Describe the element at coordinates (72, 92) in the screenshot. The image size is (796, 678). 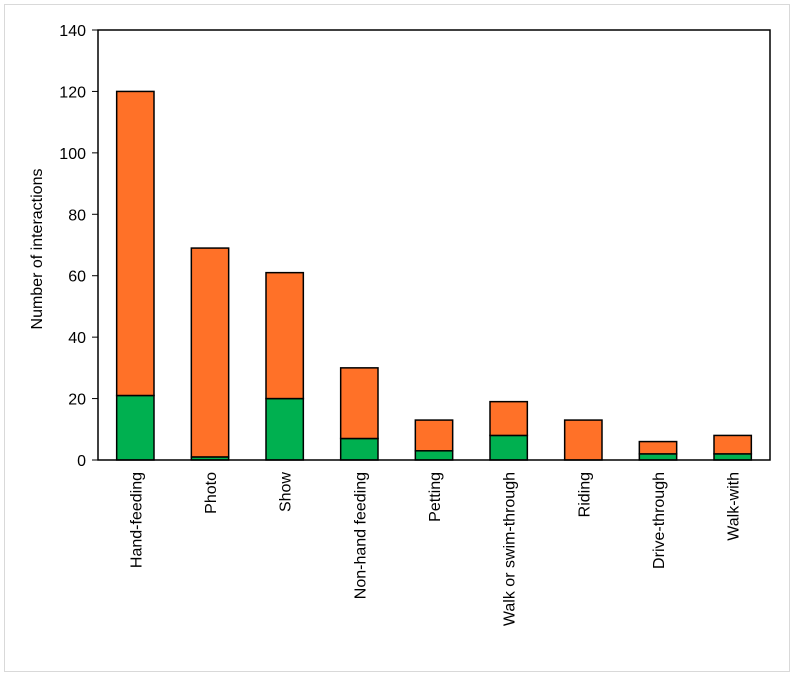
I see `y-tick-label: 120` at that location.